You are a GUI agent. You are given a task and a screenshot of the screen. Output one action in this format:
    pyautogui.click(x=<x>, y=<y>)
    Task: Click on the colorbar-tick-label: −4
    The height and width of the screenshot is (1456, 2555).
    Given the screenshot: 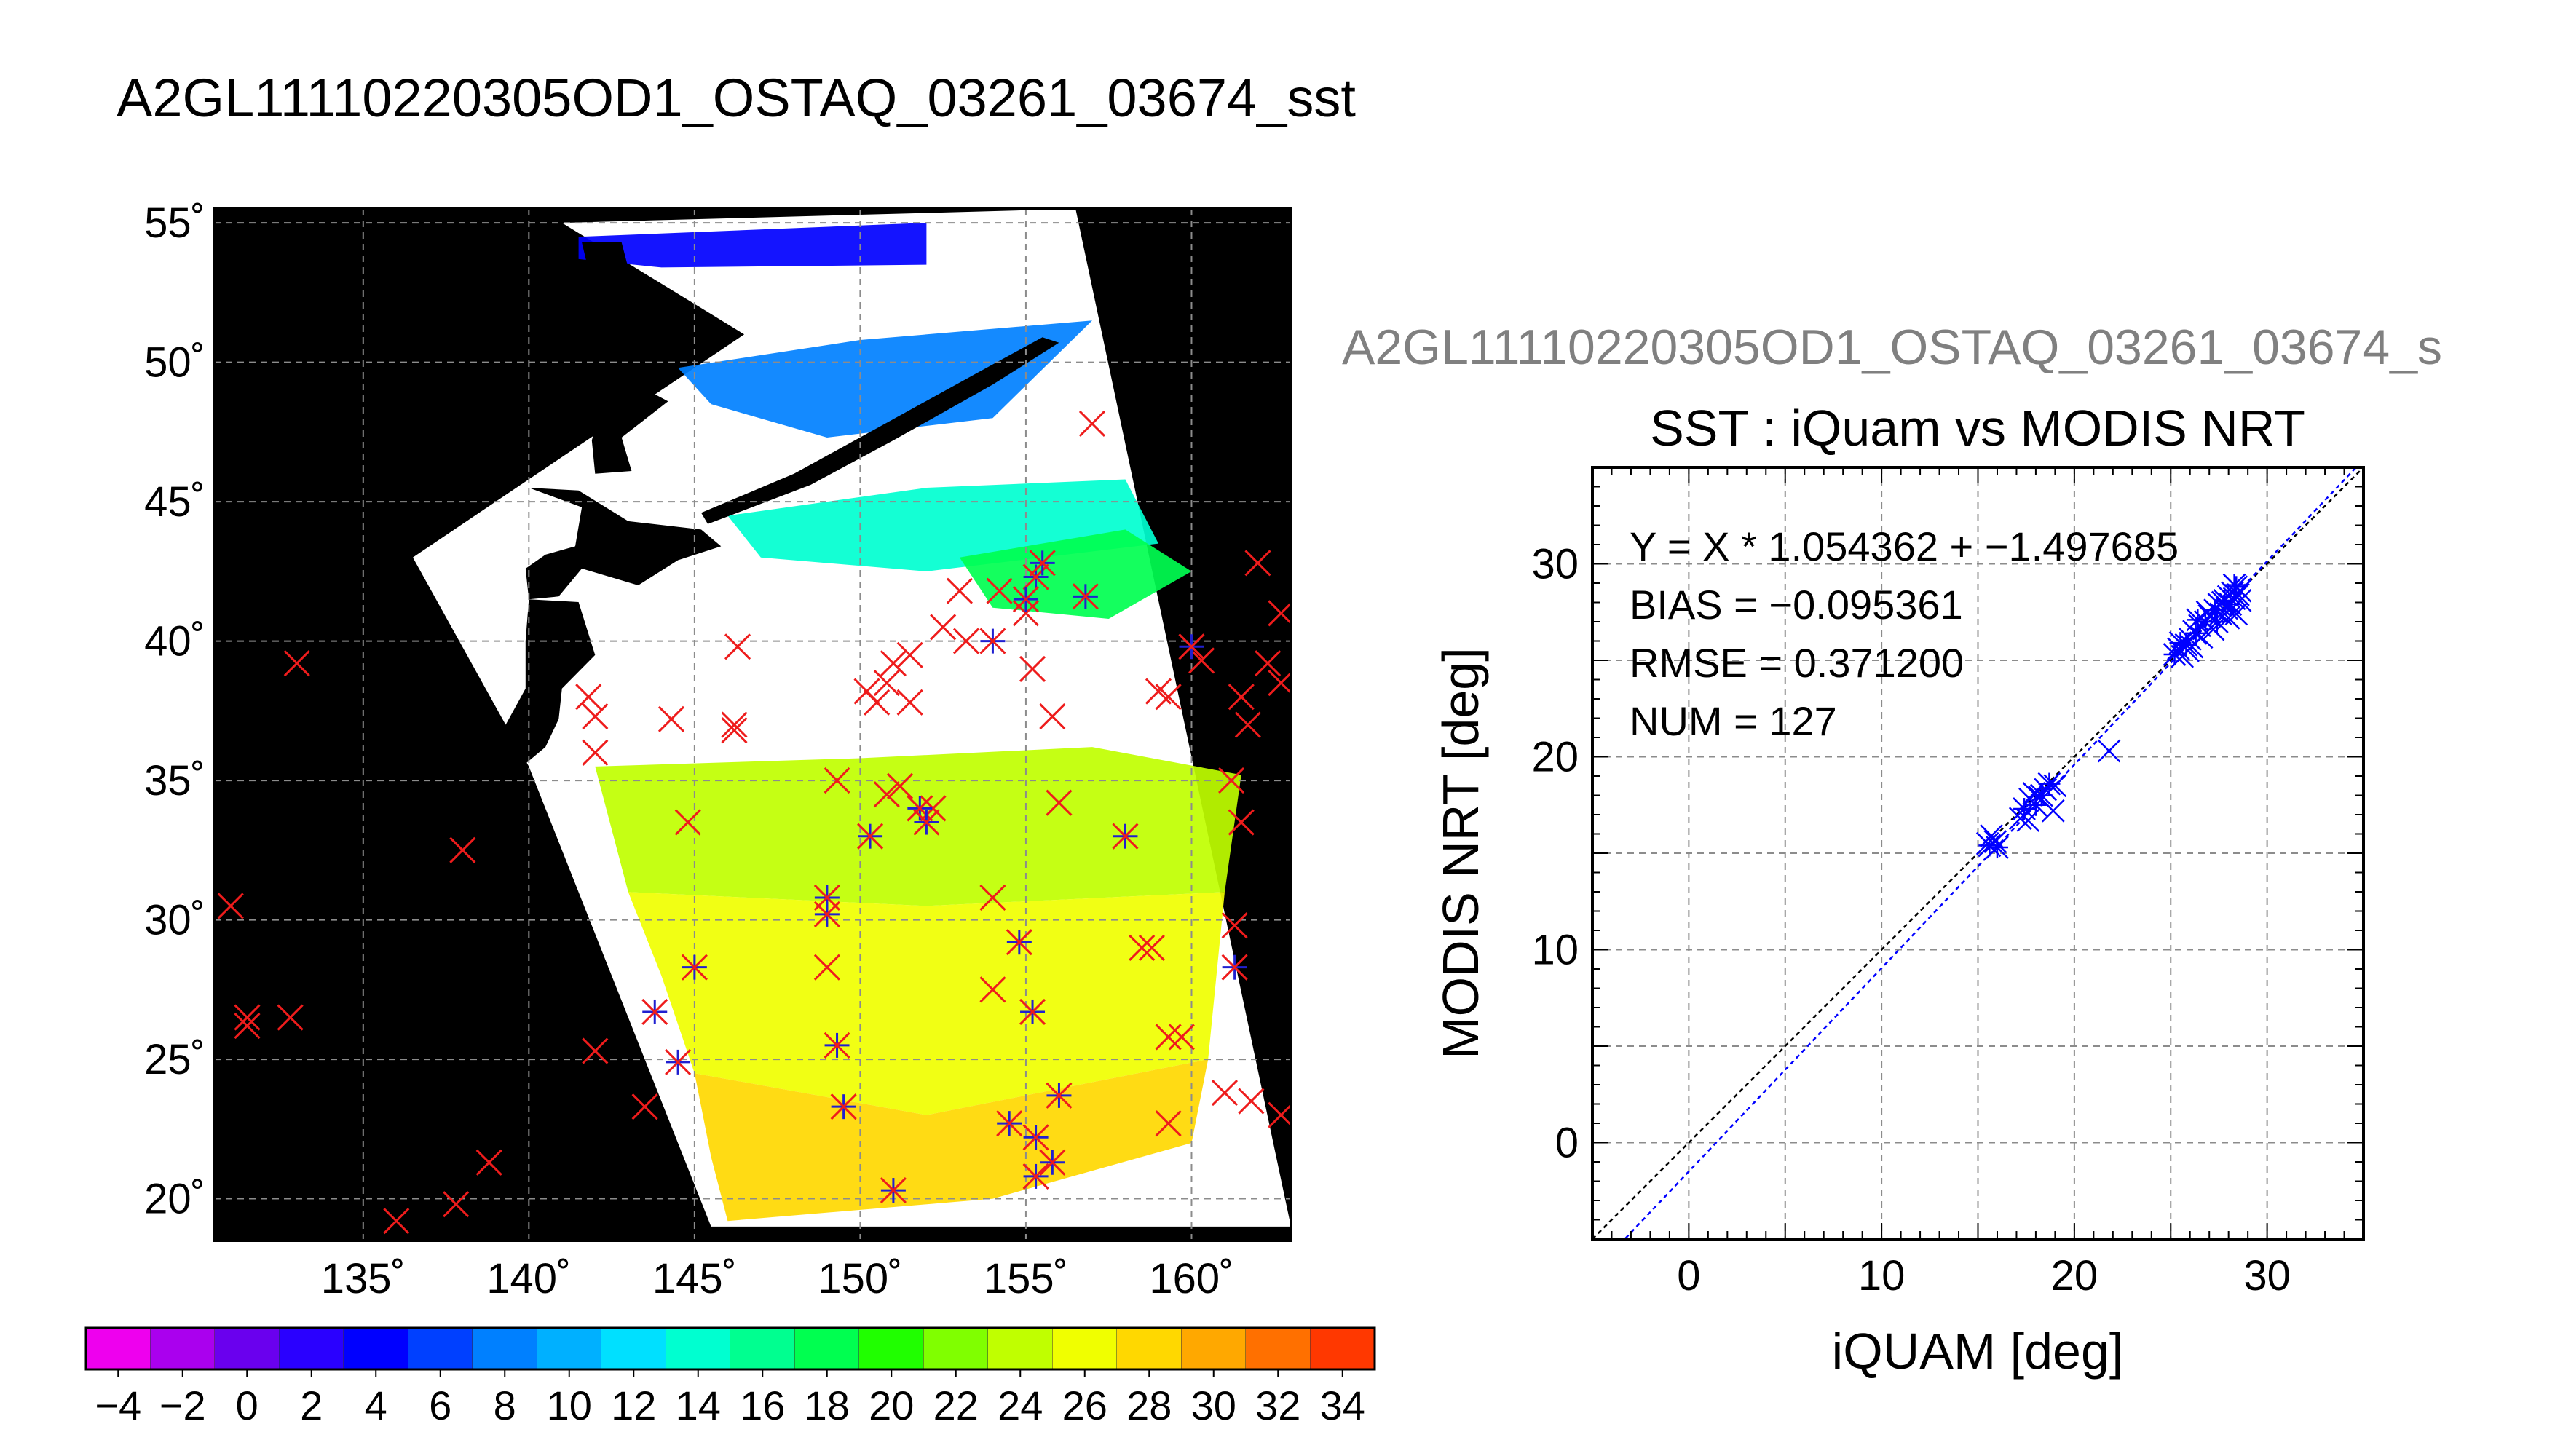 What is the action you would take?
    pyautogui.click(x=118, y=1405)
    